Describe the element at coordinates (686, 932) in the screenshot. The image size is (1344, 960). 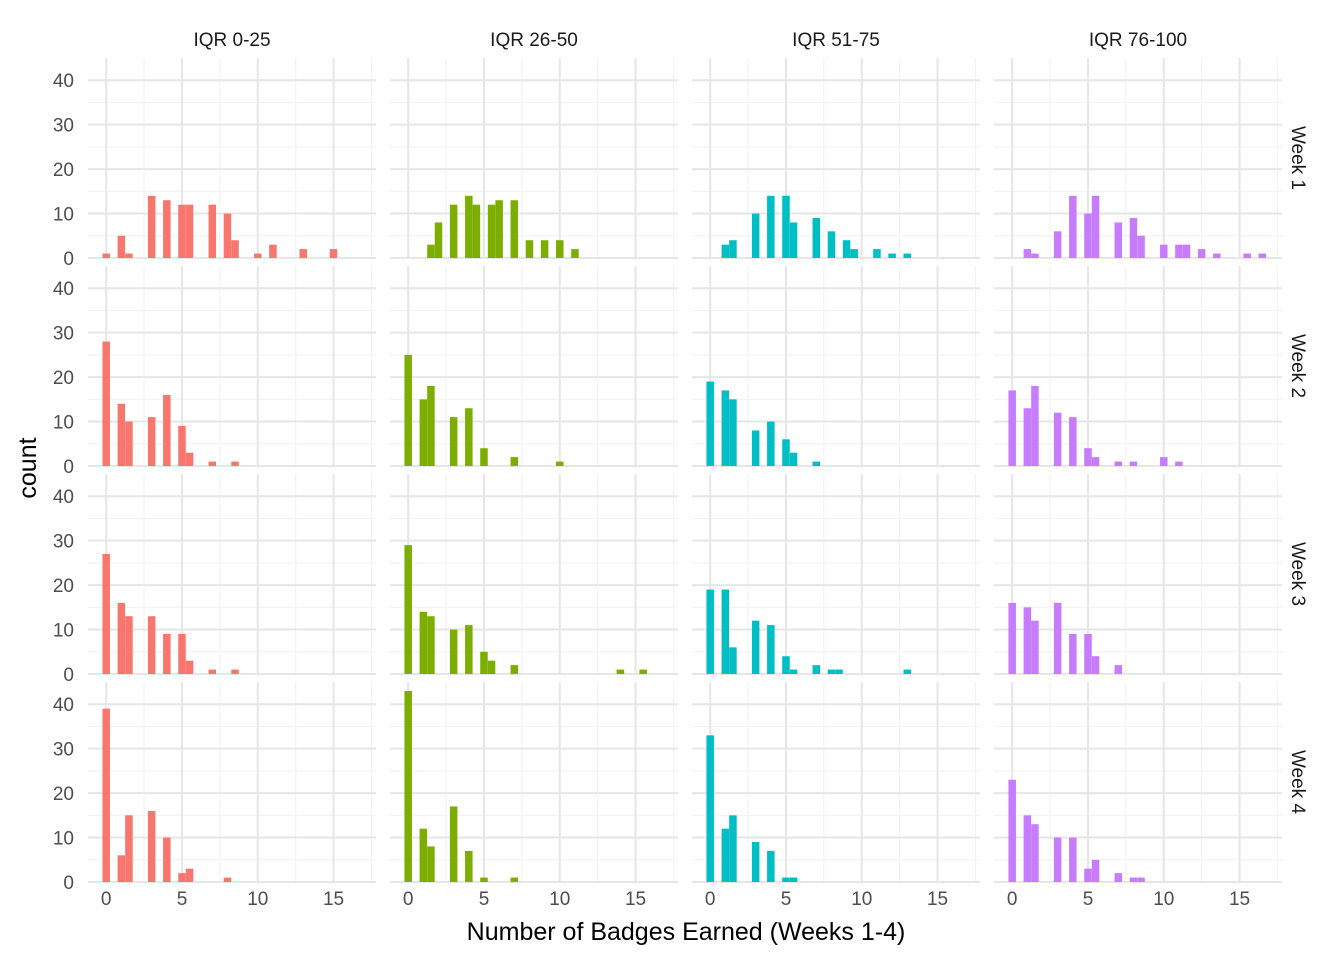
I see `x-axis-title: Number of Badges Earned (Weeks 1-4)` at that location.